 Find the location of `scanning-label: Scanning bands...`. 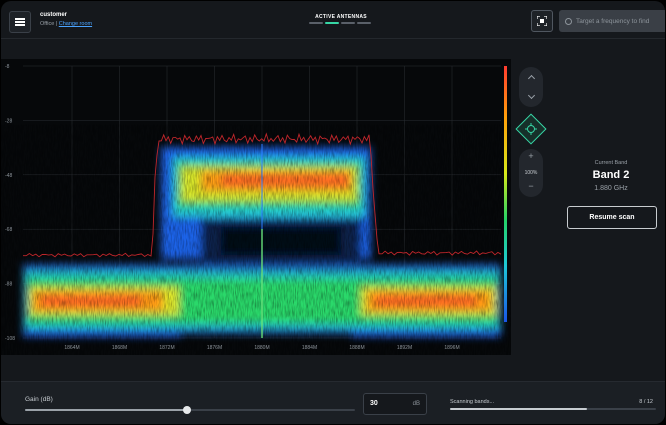

scanning-label: Scanning bands... is located at coordinates (472, 402).